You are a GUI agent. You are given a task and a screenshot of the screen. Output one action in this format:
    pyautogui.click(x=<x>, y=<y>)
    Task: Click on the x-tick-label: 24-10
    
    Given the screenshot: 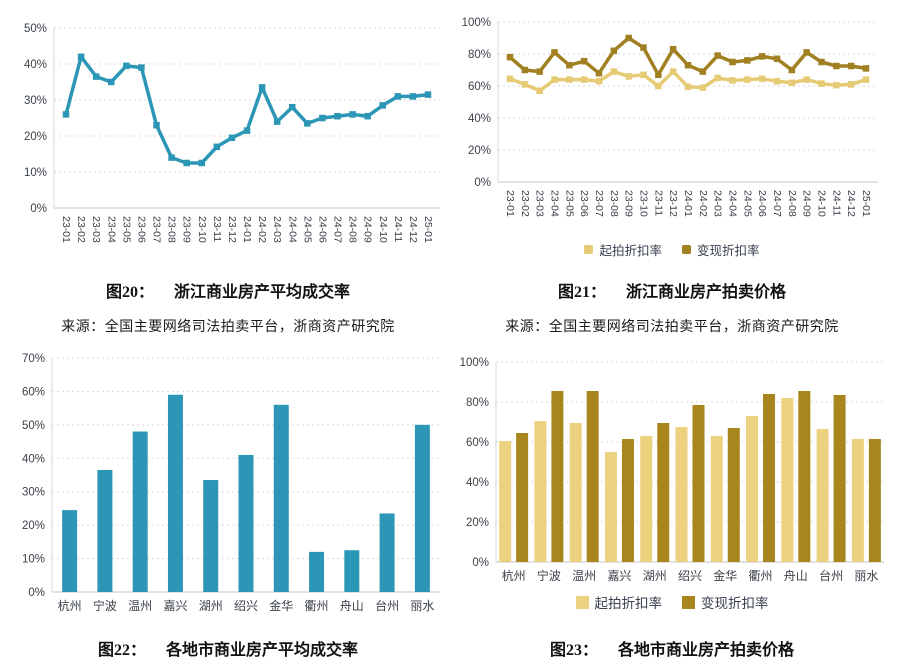 What is the action you would take?
    pyautogui.click(x=822, y=203)
    